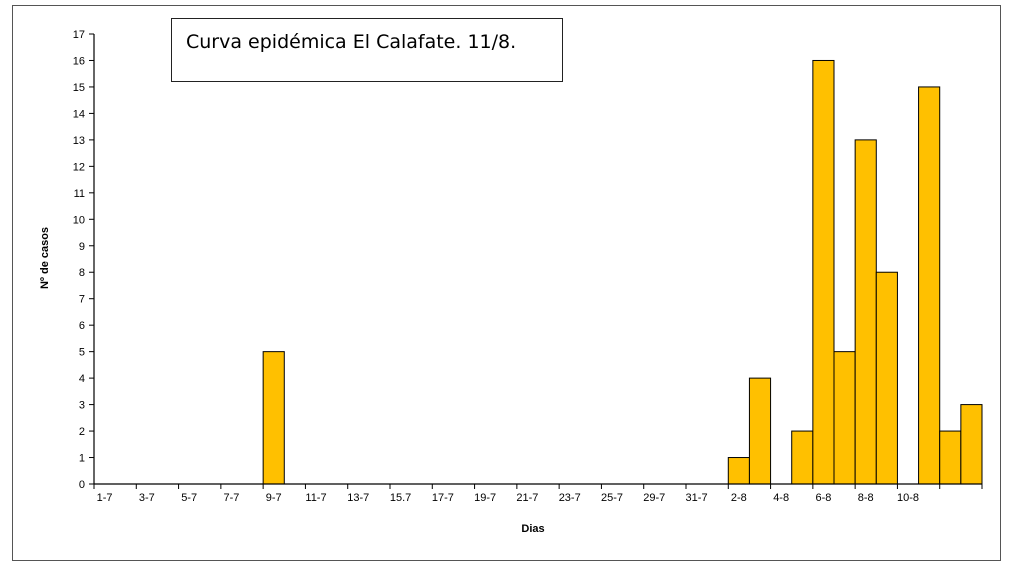  I want to click on y-tick-label: 0, so click(82, 485).